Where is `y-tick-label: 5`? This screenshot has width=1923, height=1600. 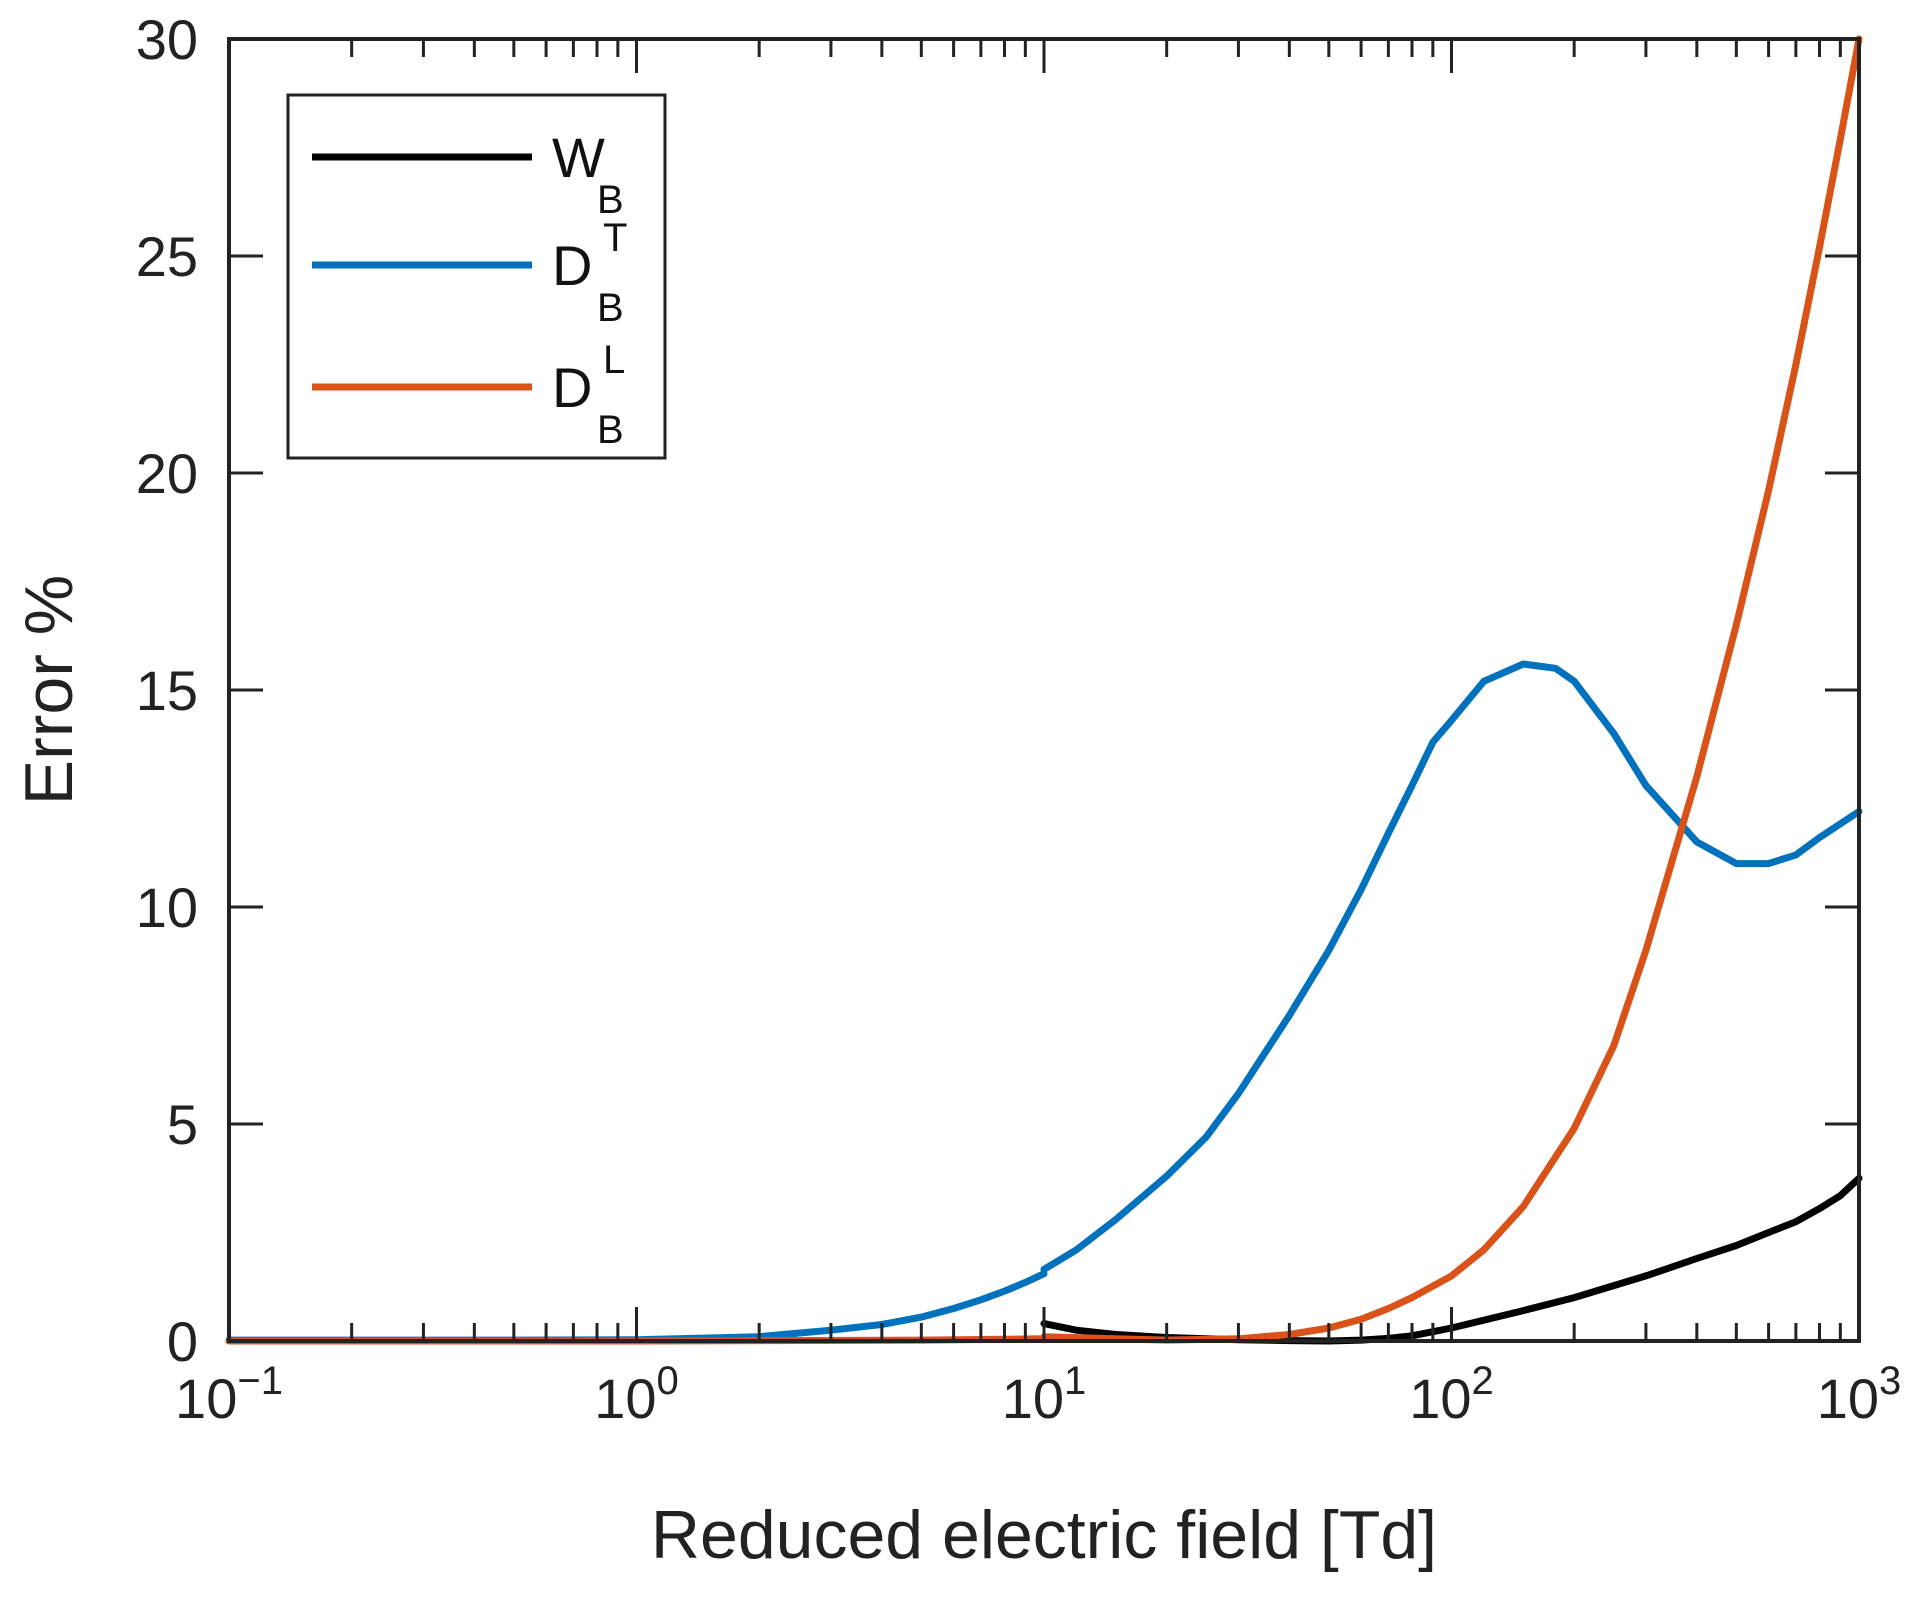
y-tick-label: 5 is located at coordinates (182, 1124).